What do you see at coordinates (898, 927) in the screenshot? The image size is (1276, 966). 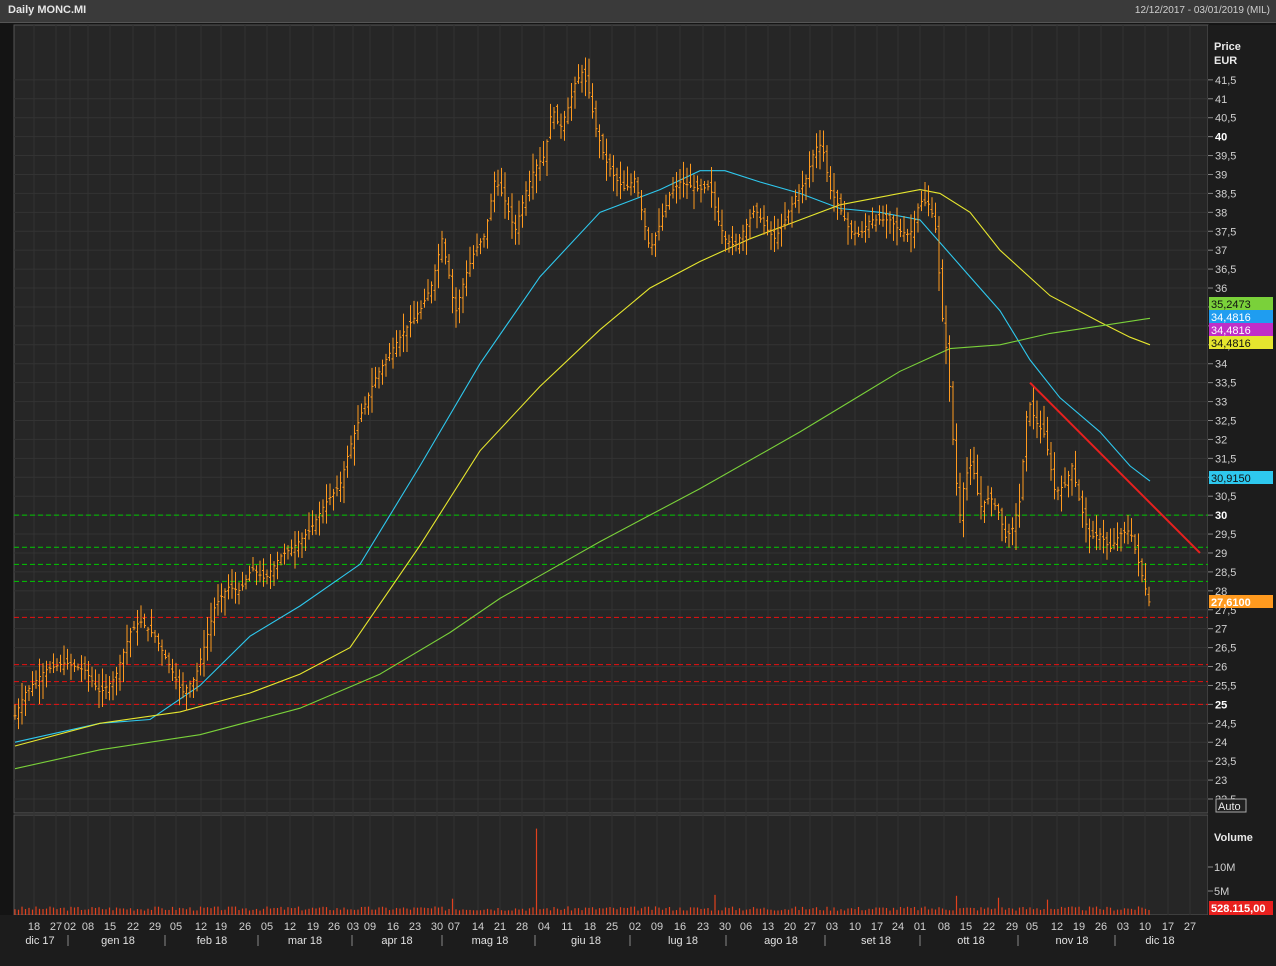 I see `day-tick-label: 24` at bounding box center [898, 927].